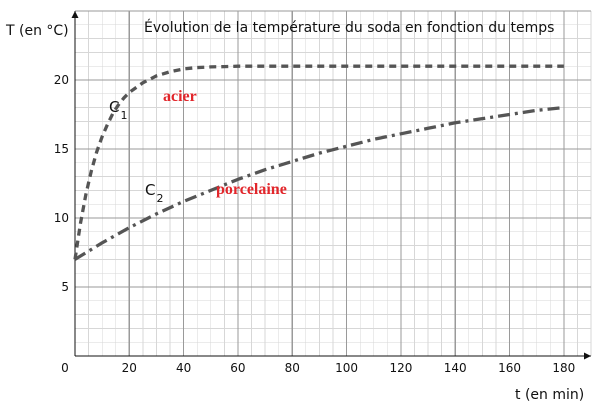  Describe the element at coordinates (61, 149) in the screenshot. I see `y-tick-label: 15` at that location.